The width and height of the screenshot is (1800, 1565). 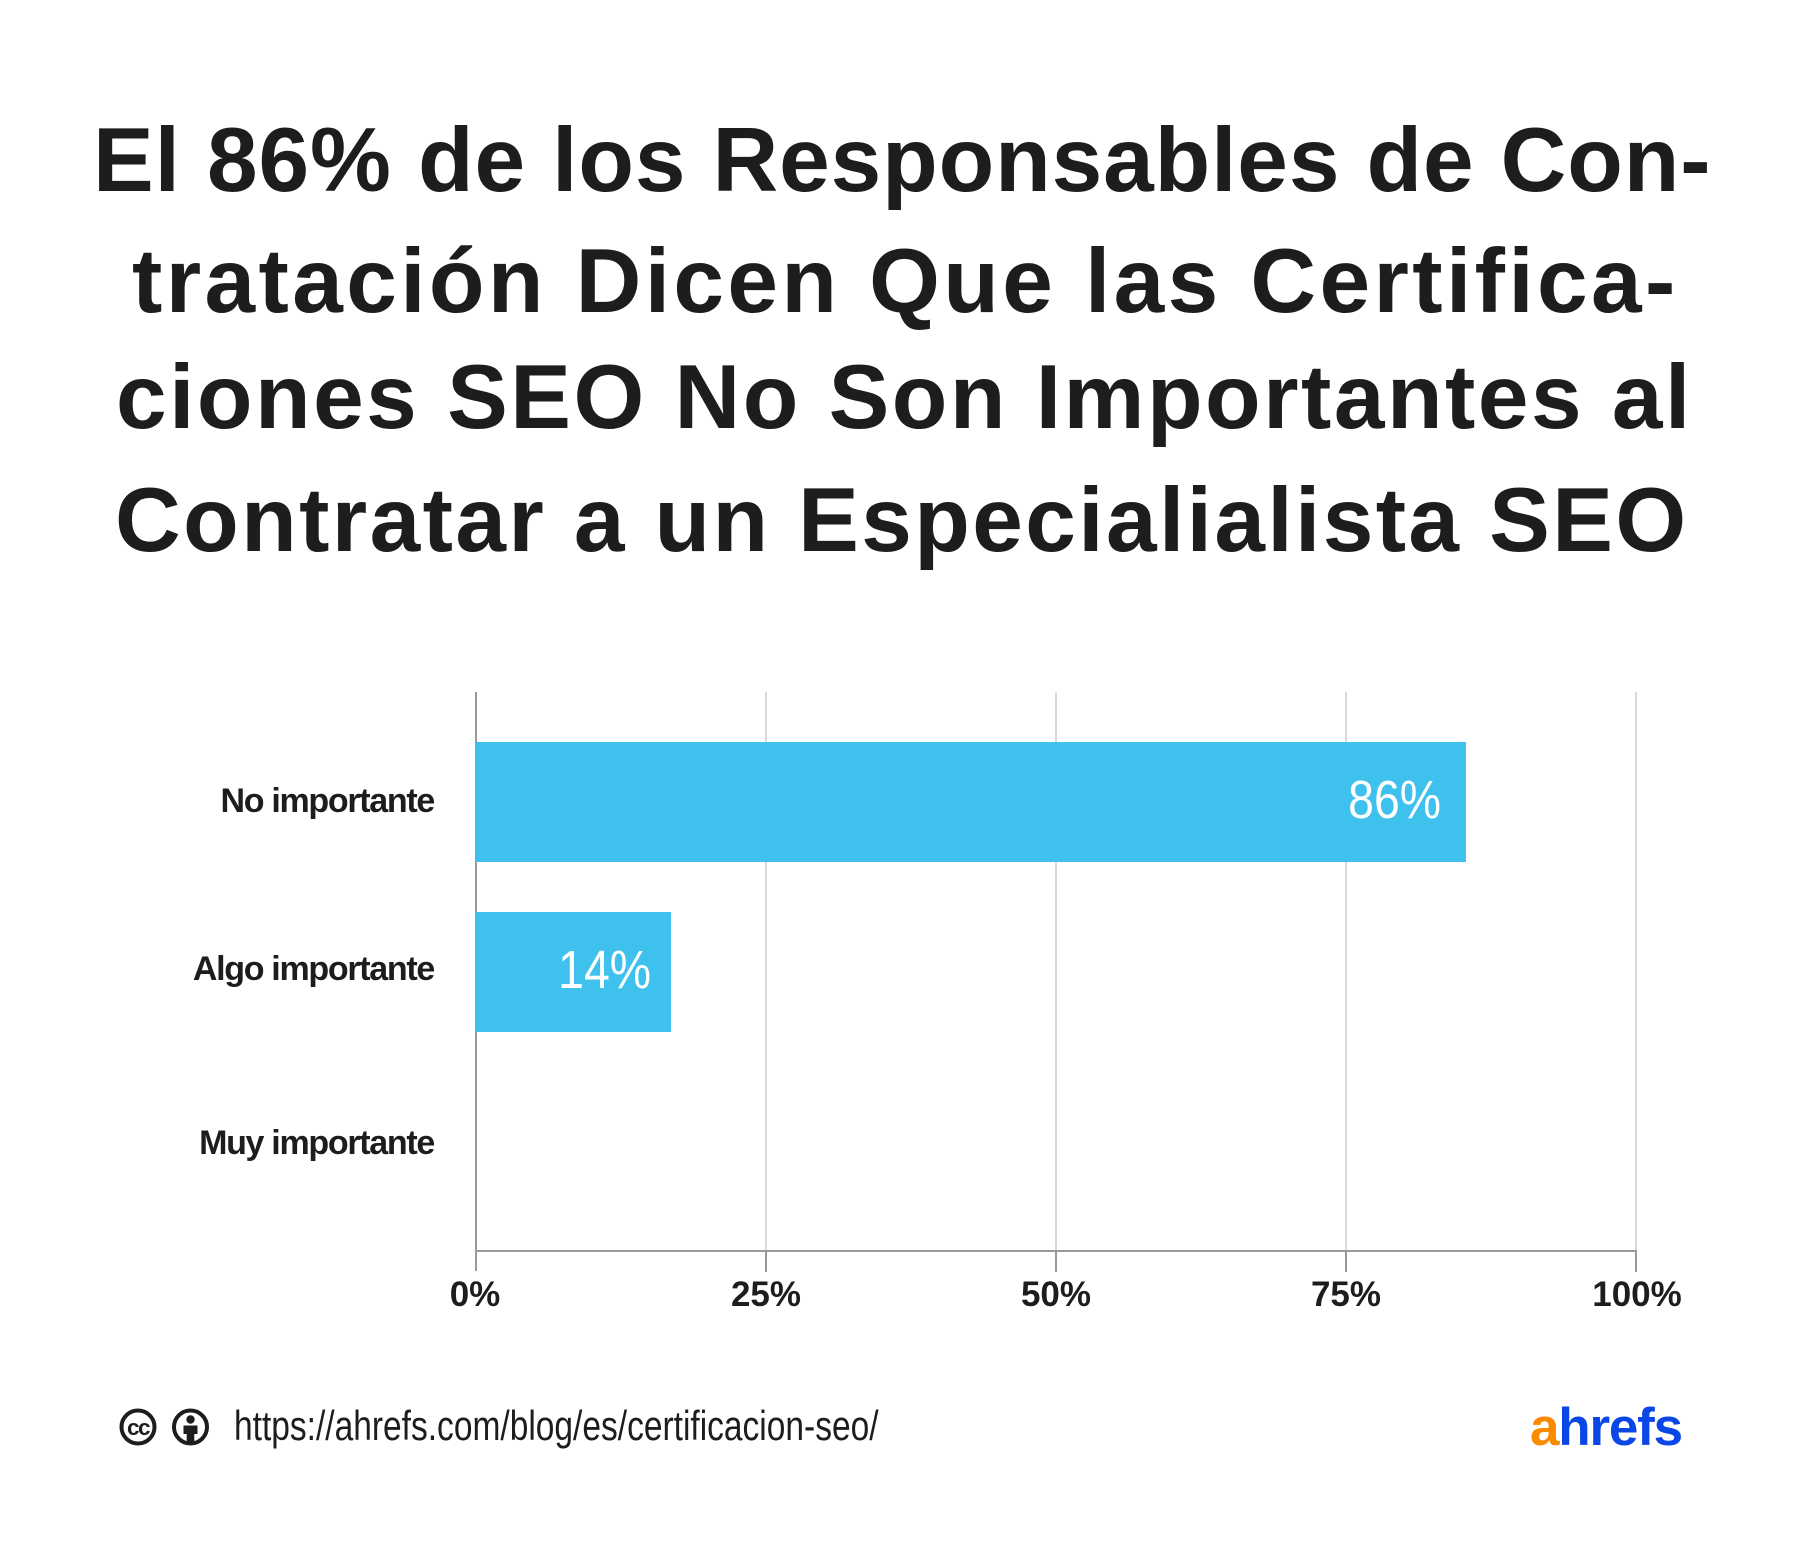 What do you see at coordinates (138, 1427) in the screenshot?
I see `svg-text: cc` at bounding box center [138, 1427].